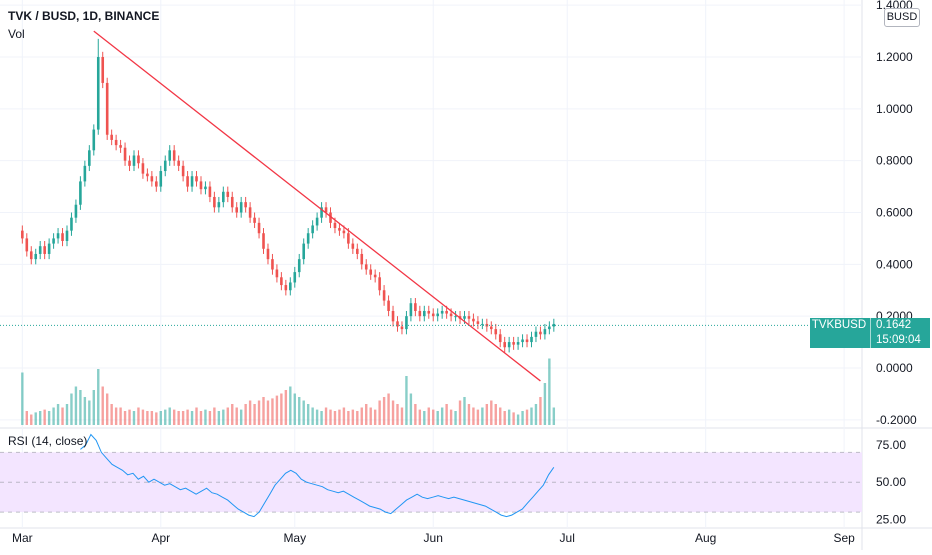 This screenshot has height=555, width=932. Describe the element at coordinates (433, 538) in the screenshot. I see `time-tick-label: Jun` at that location.